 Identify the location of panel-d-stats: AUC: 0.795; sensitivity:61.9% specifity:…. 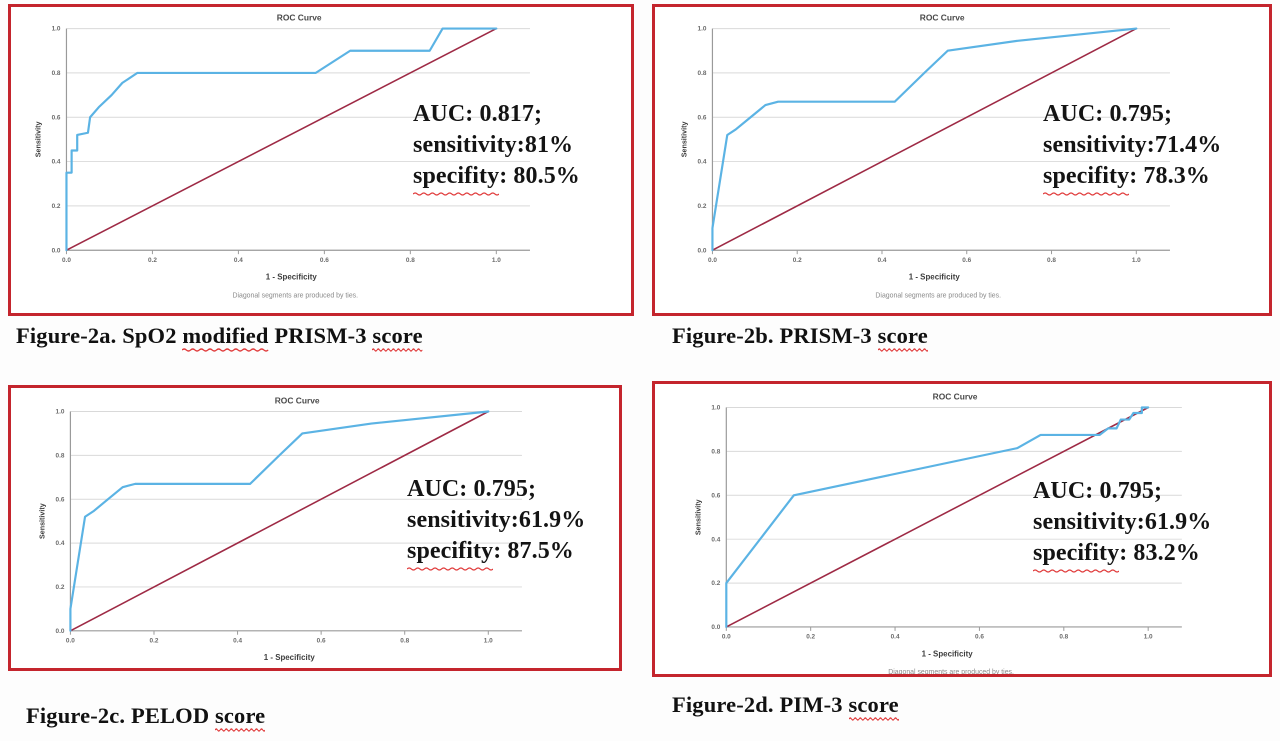
(1122, 524).